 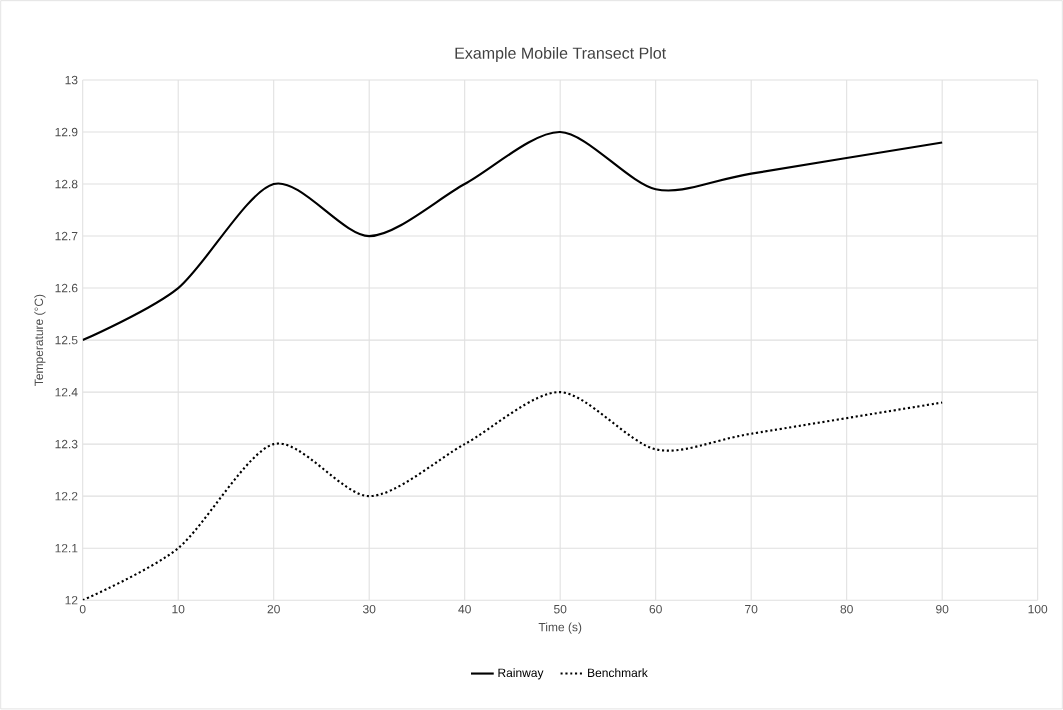 I want to click on y-tick-label: 12.9, so click(x=66, y=132).